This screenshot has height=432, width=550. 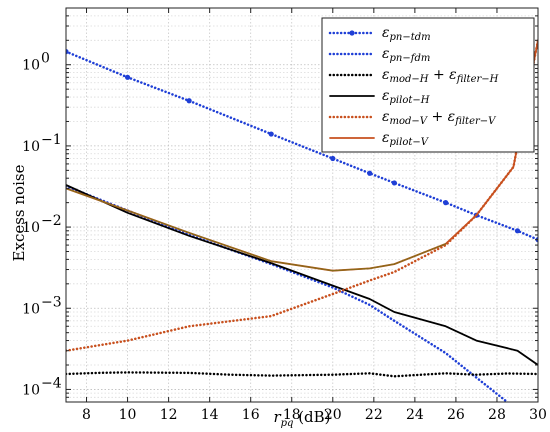 What do you see at coordinates (51, 221) in the screenshot?
I see `y-tick-exponent: −2` at bounding box center [51, 221].